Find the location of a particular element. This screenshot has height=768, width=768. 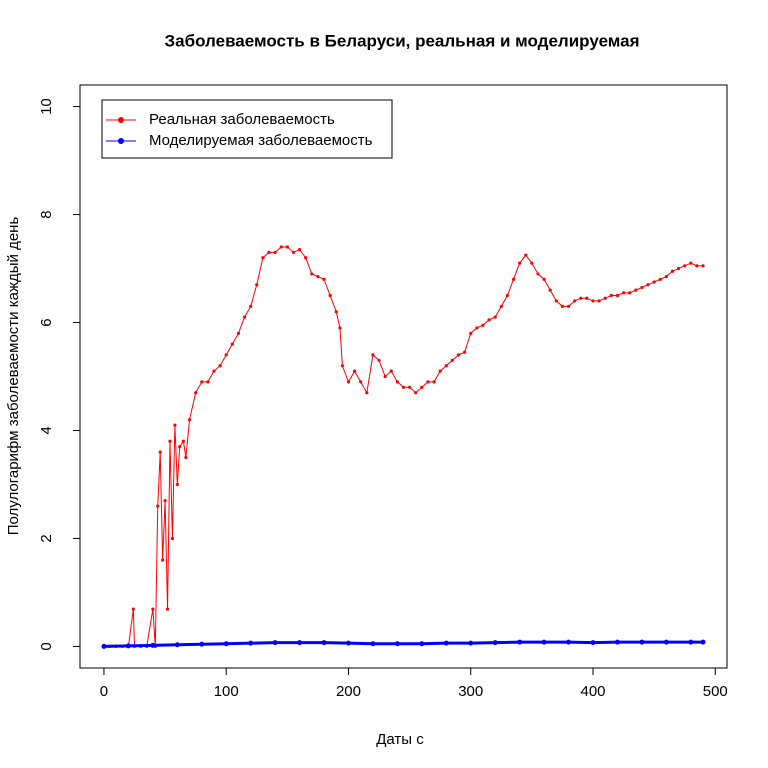

y-axis-label: Полулогарифм заболеваемости каждый день is located at coordinates (13, 376).